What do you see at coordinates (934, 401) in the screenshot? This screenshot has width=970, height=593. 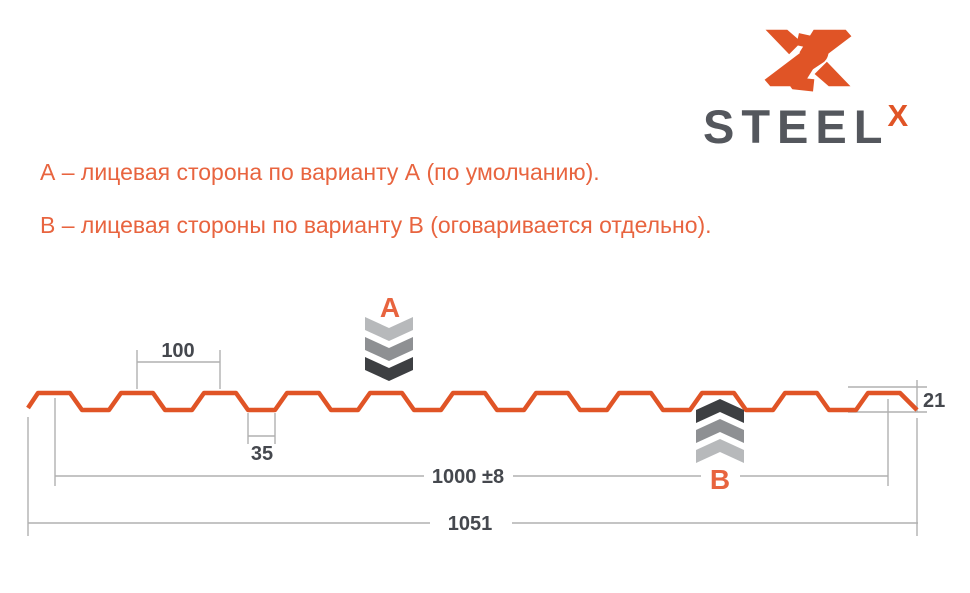 I see `dim-21-label: 21` at bounding box center [934, 401].